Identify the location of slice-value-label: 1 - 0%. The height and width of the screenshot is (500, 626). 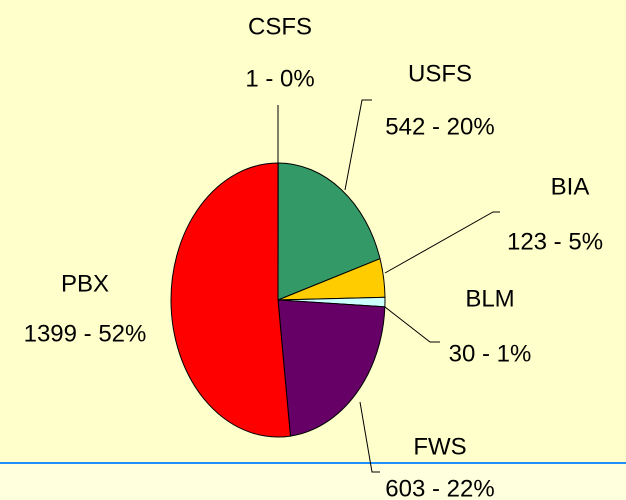
(279, 78).